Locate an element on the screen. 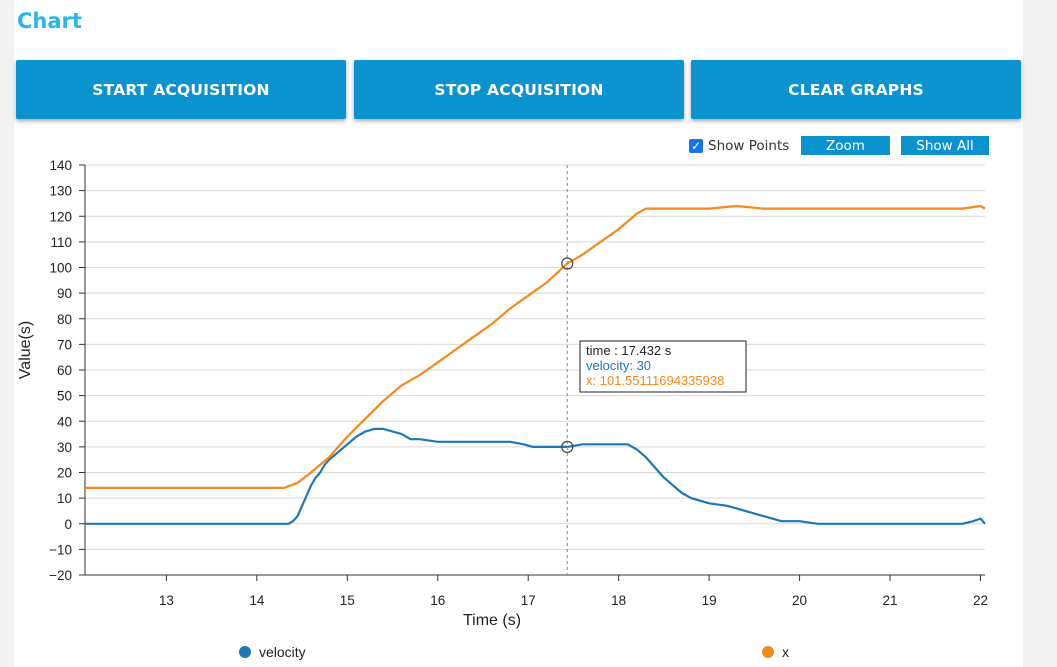 Image resolution: width=1057 pixels, height=667 pixels. clear-graphs-button: CLEAR GRAPHS is located at coordinates (856, 89).